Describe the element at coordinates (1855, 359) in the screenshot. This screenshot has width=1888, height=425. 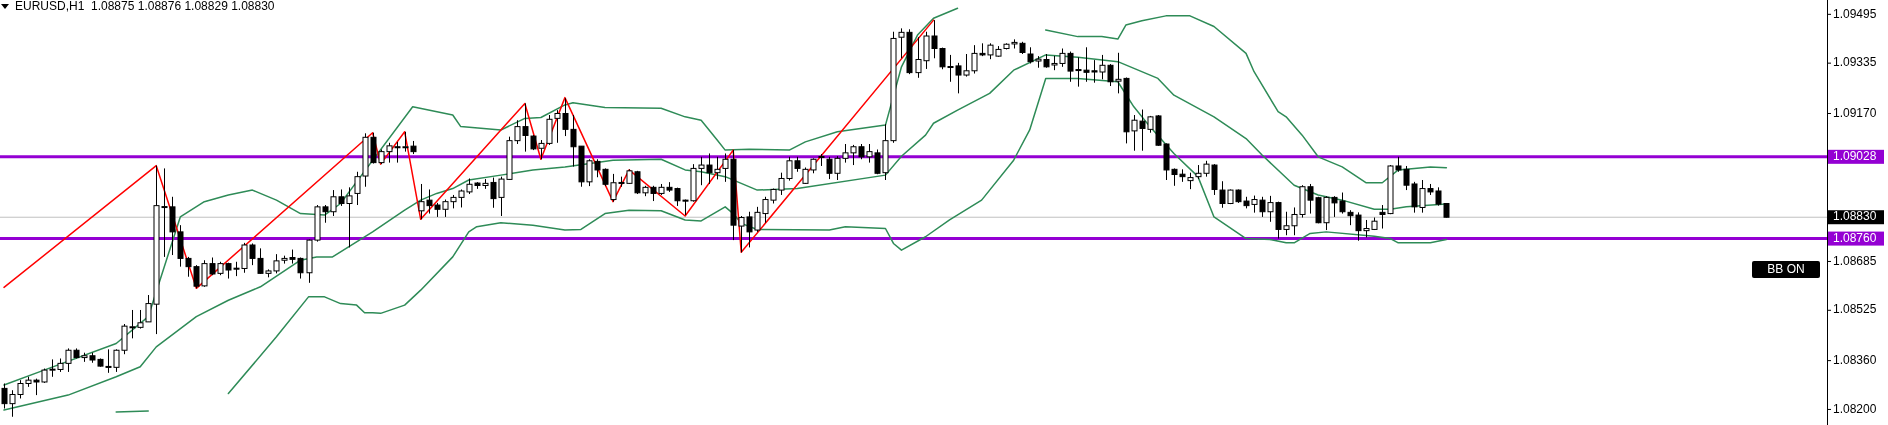
I see `y-tick-label: 1.08360` at that location.